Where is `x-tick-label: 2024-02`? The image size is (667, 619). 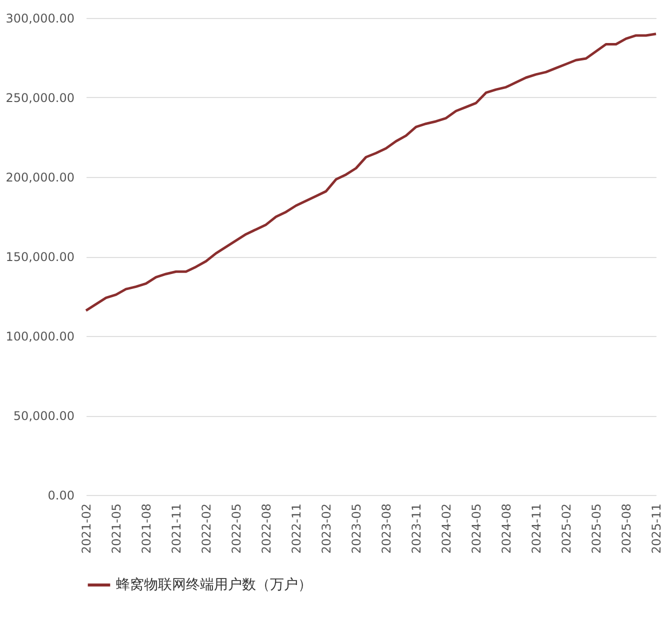
x-tick-label: 2024-02 is located at coordinates (447, 529).